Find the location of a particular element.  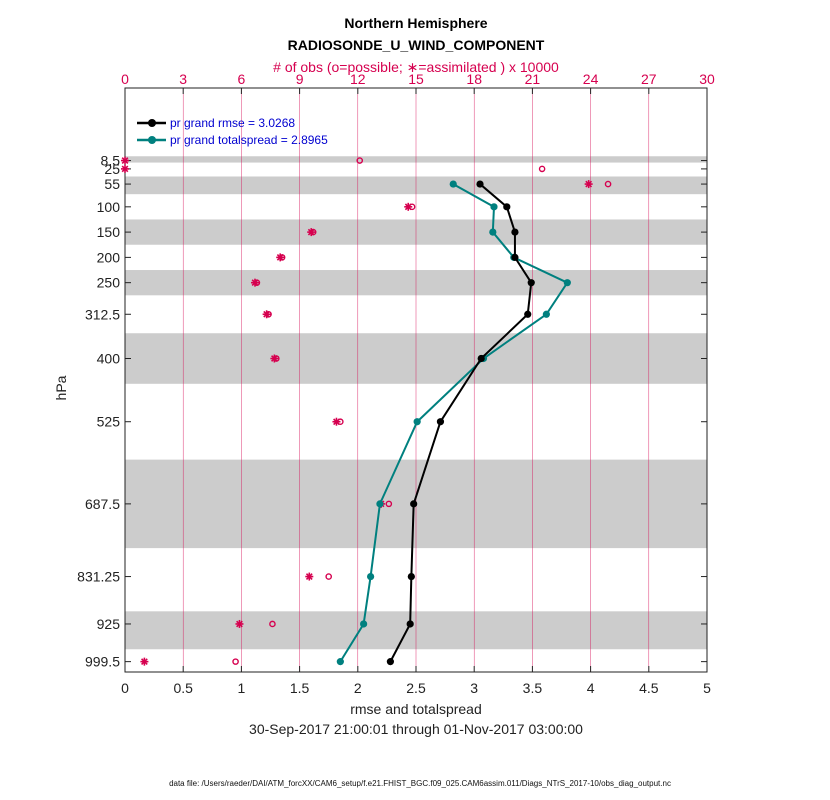

x-tick-label: 0 is located at coordinates (125, 688).